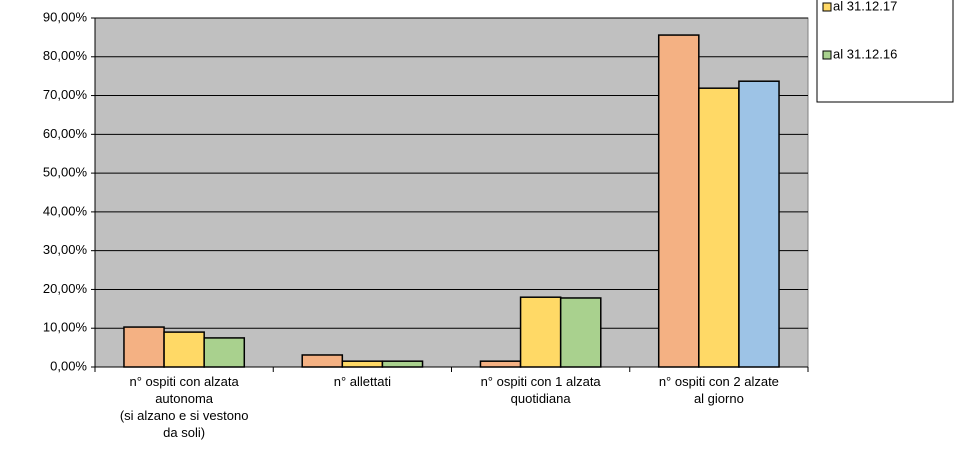 The image size is (955, 458). Describe the element at coordinates (65, 94) in the screenshot. I see `y-tick-label: 70,00%` at that location.